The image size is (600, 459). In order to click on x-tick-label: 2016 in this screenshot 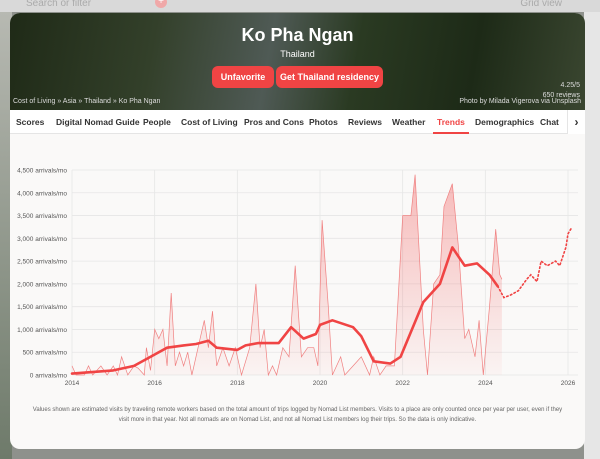, I will do `click(154, 383)`.